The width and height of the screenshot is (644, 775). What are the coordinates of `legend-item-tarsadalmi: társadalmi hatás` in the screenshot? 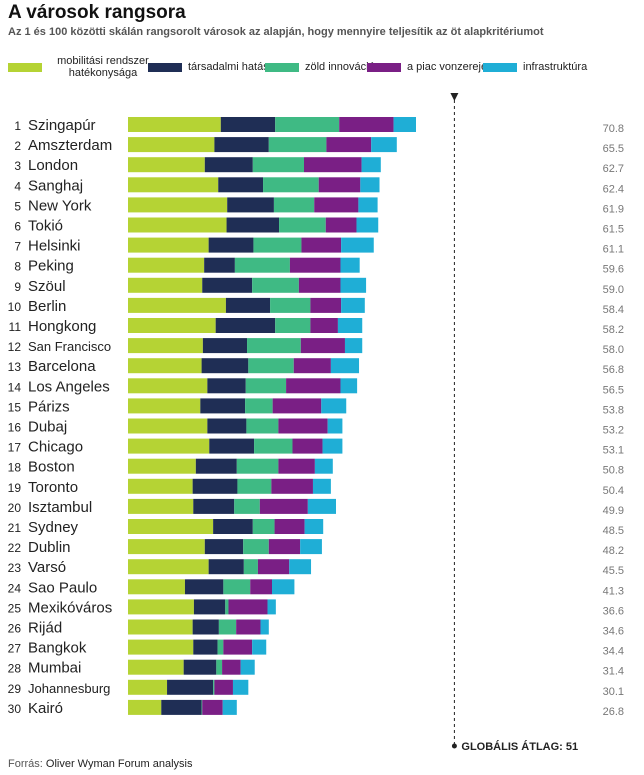 It's located at (208, 67).